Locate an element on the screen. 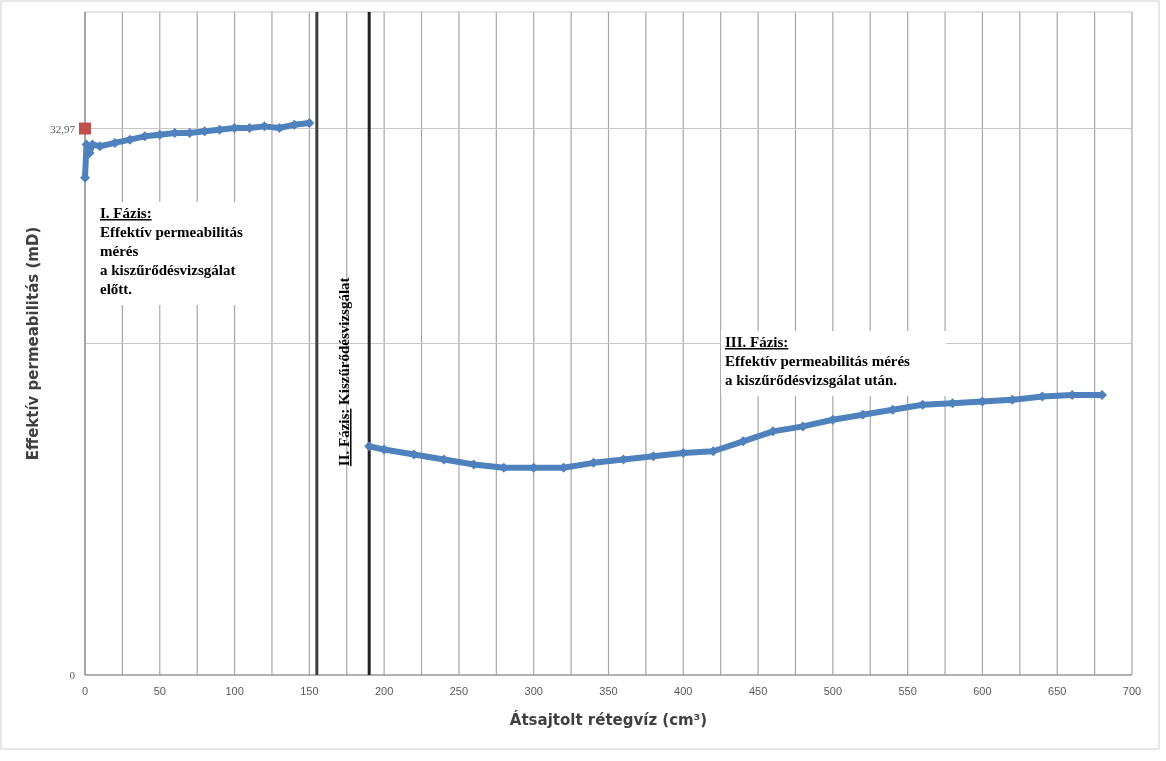 This screenshot has width=1166, height=761. y-tick-label: 32,97 is located at coordinates (63, 128).